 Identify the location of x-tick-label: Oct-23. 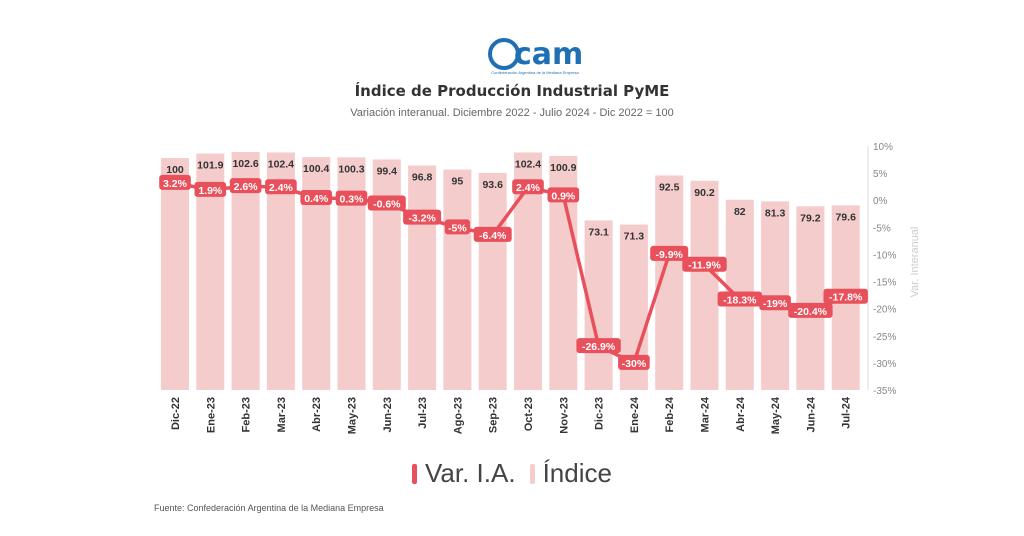
(529, 414).